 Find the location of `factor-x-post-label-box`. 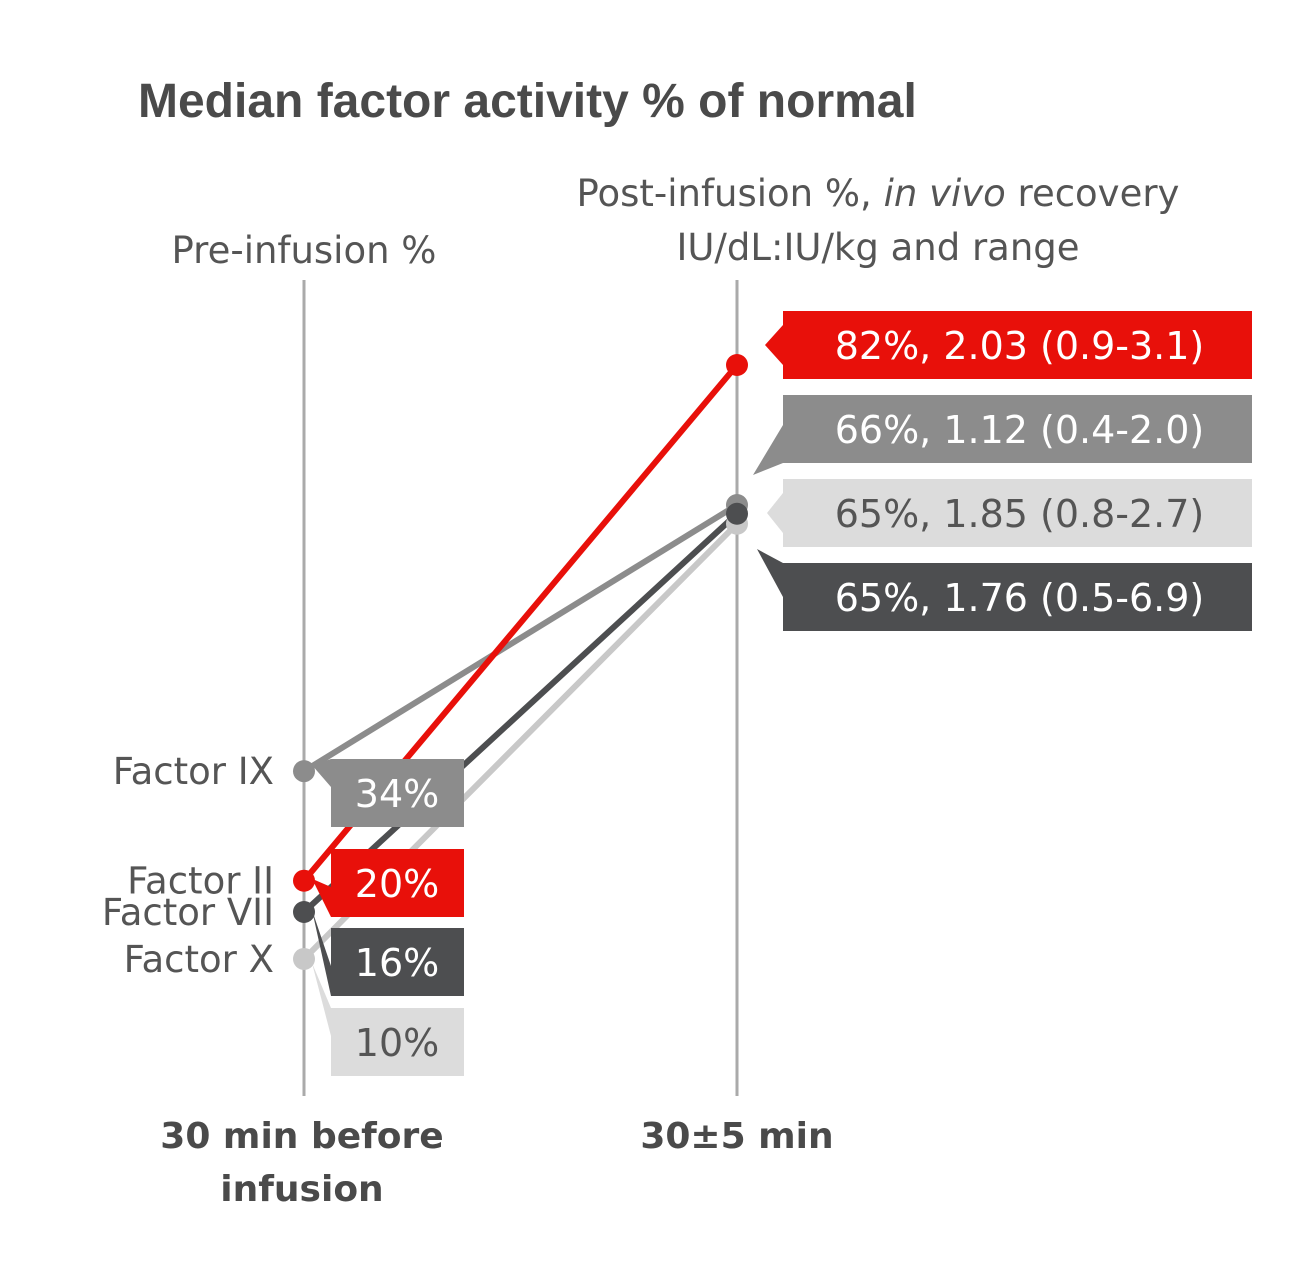

factor-x-post-label-box is located at coordinates (1017, 513).